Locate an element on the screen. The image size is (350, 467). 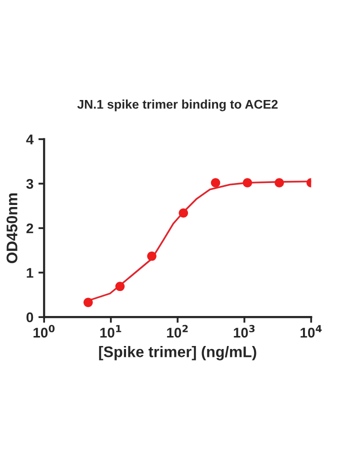
x-tick-label: 10$^{2}$ is located at coordinates (177, 331).